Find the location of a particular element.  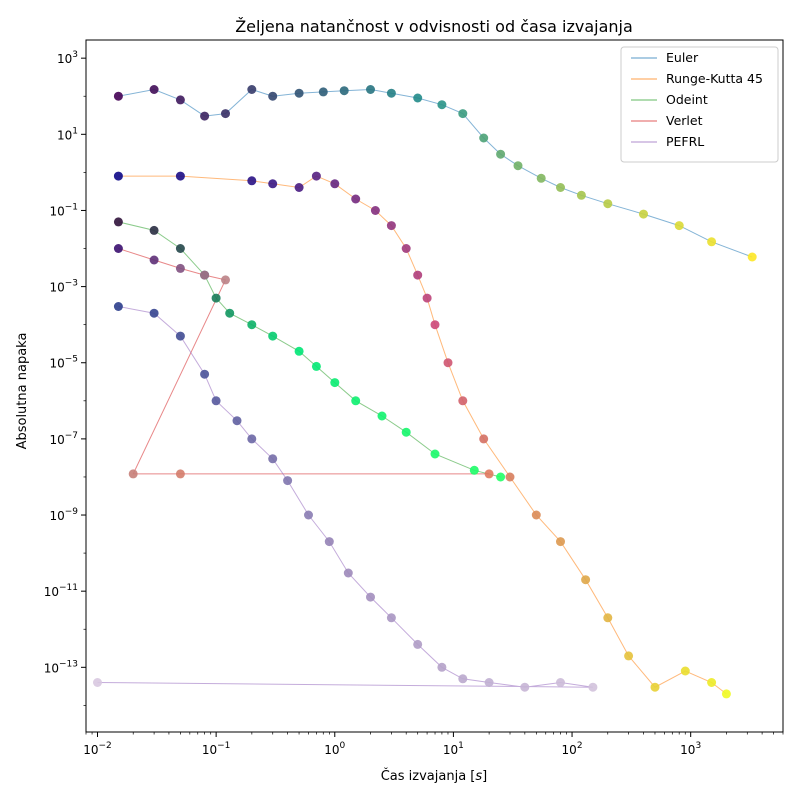

y-tick-label: 10⁻⁹ is located at coordinates (63, 515).